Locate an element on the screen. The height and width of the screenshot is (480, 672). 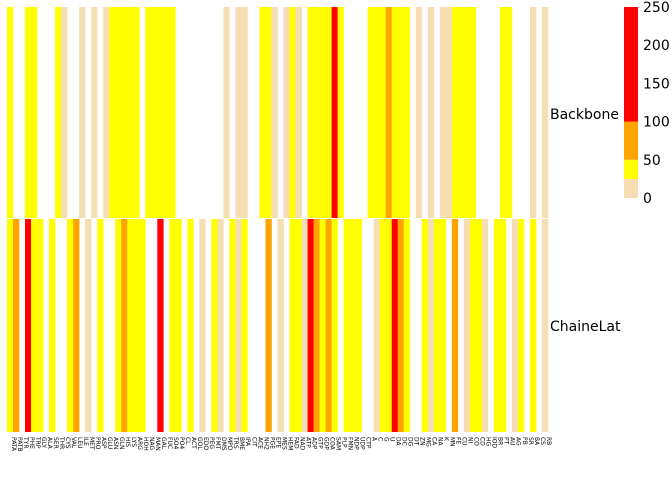
row-label-backbone: Backbone is located at coordinates (584, 115).